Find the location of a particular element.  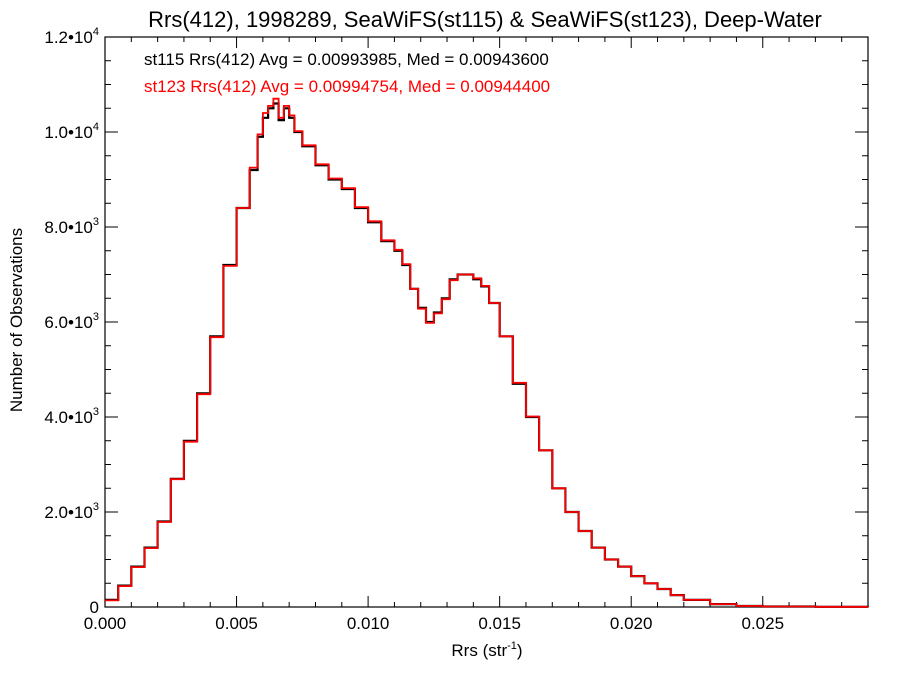

x-tick-label: 0.025 is located at coordinates (762, 623).